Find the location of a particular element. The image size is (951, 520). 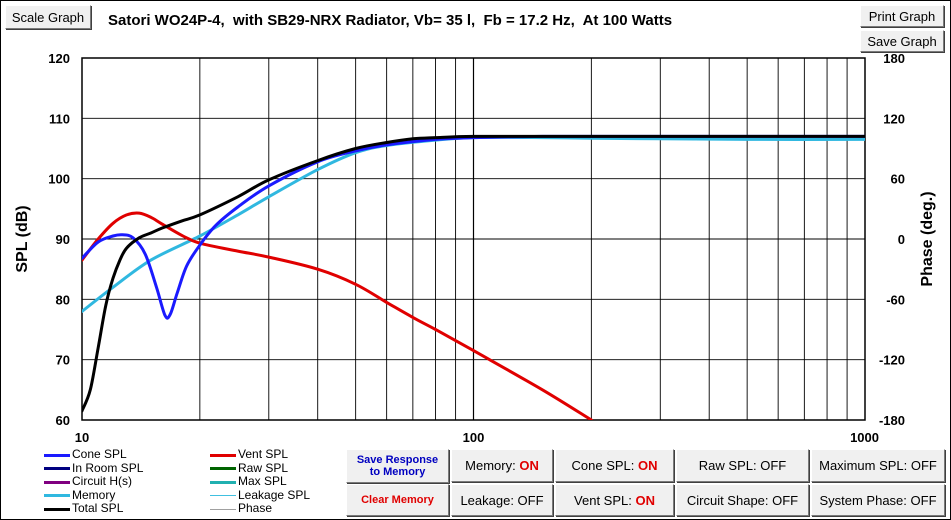

maximum-spl-toggle: Maximum SPL: OFF is located at coordinates (878, 465).